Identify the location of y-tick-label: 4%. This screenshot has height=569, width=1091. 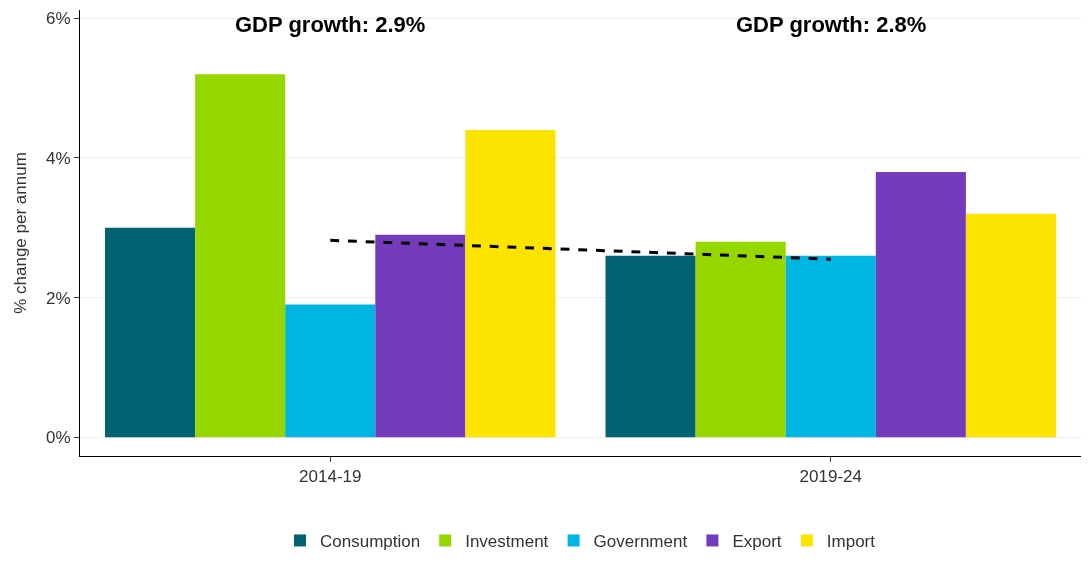
(58, 158).